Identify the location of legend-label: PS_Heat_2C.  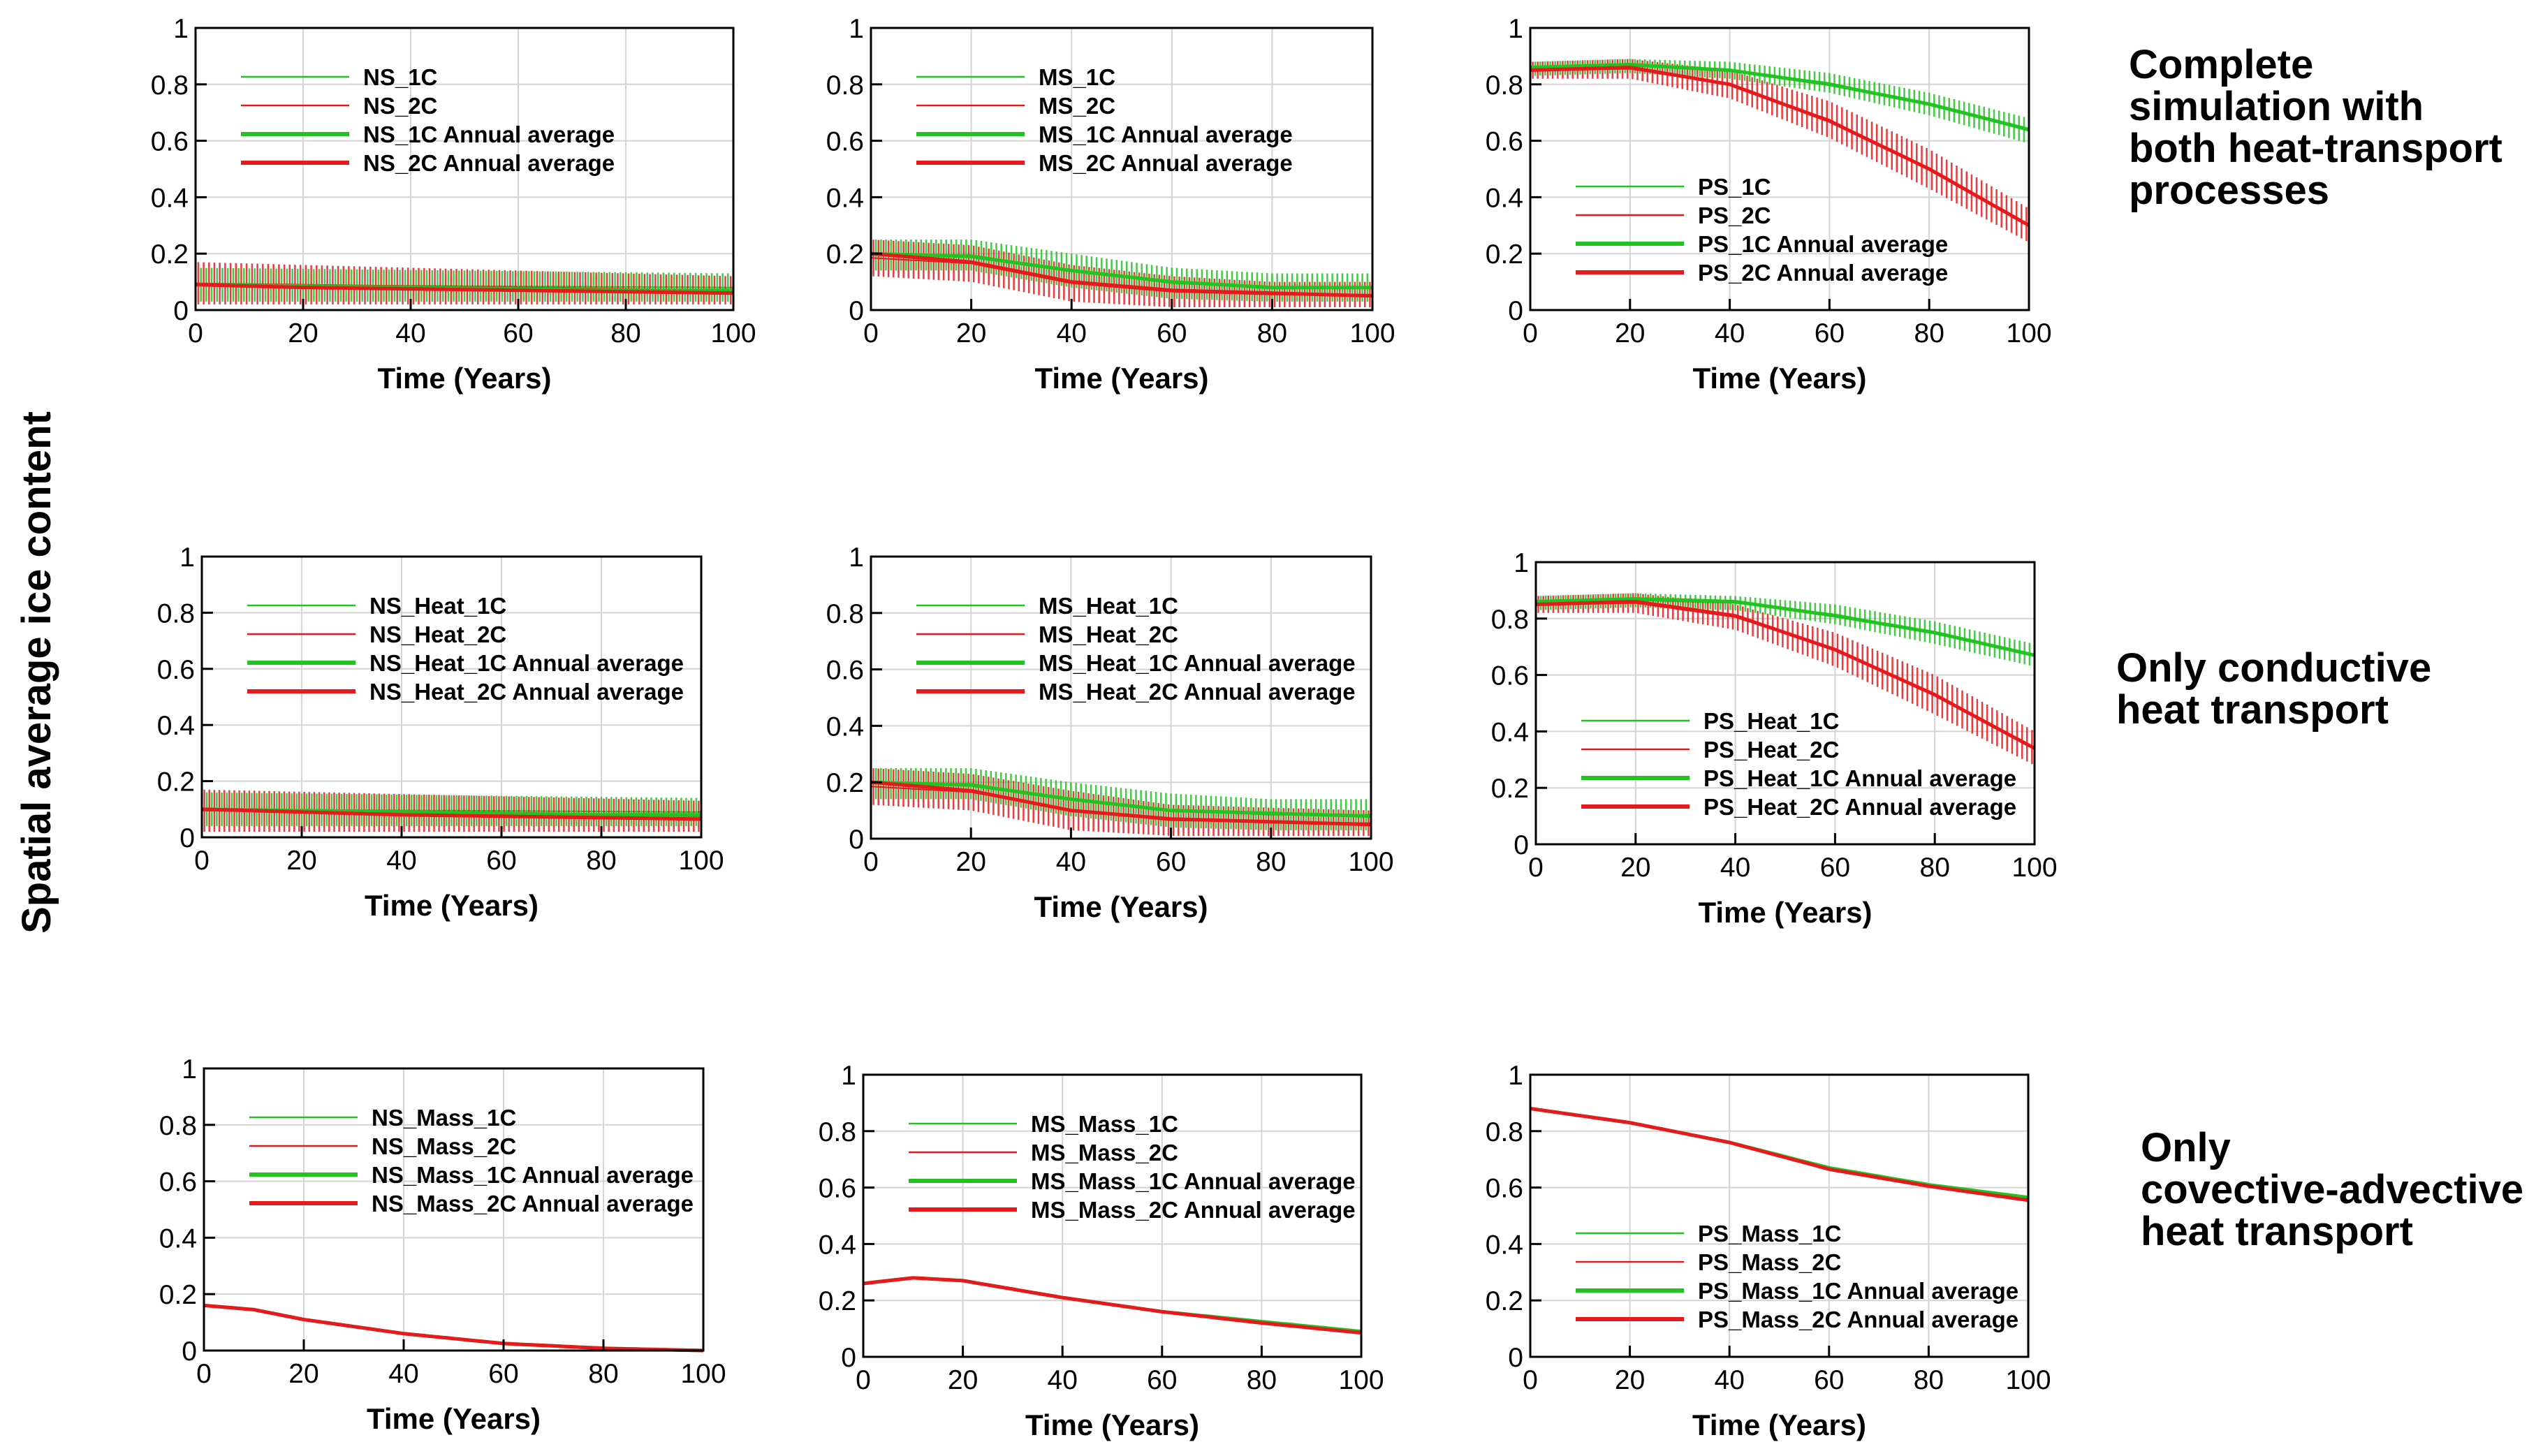
(1771, 750).